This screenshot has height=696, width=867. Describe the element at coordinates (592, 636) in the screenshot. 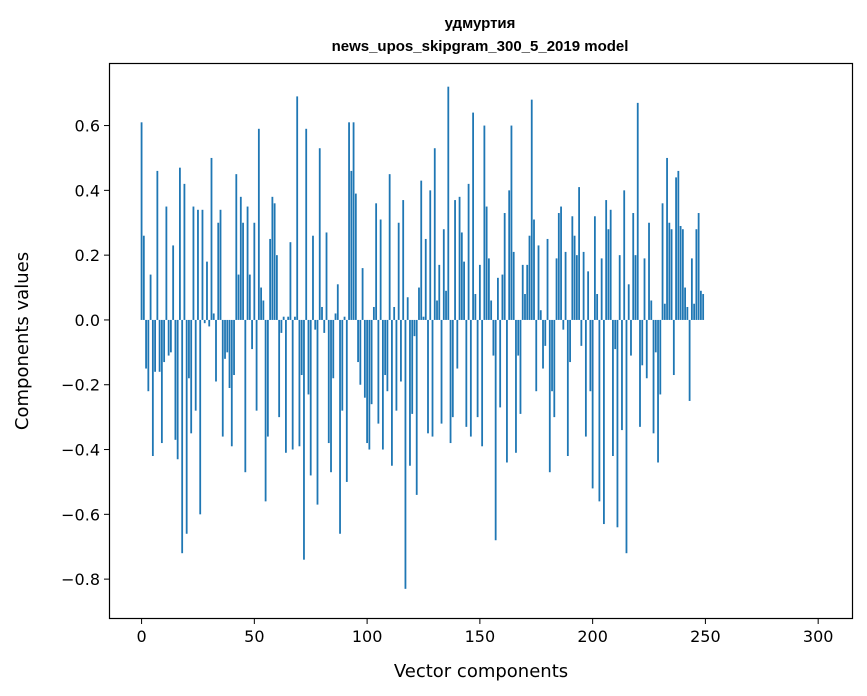

I see `x-tick-label: 200` at that location.